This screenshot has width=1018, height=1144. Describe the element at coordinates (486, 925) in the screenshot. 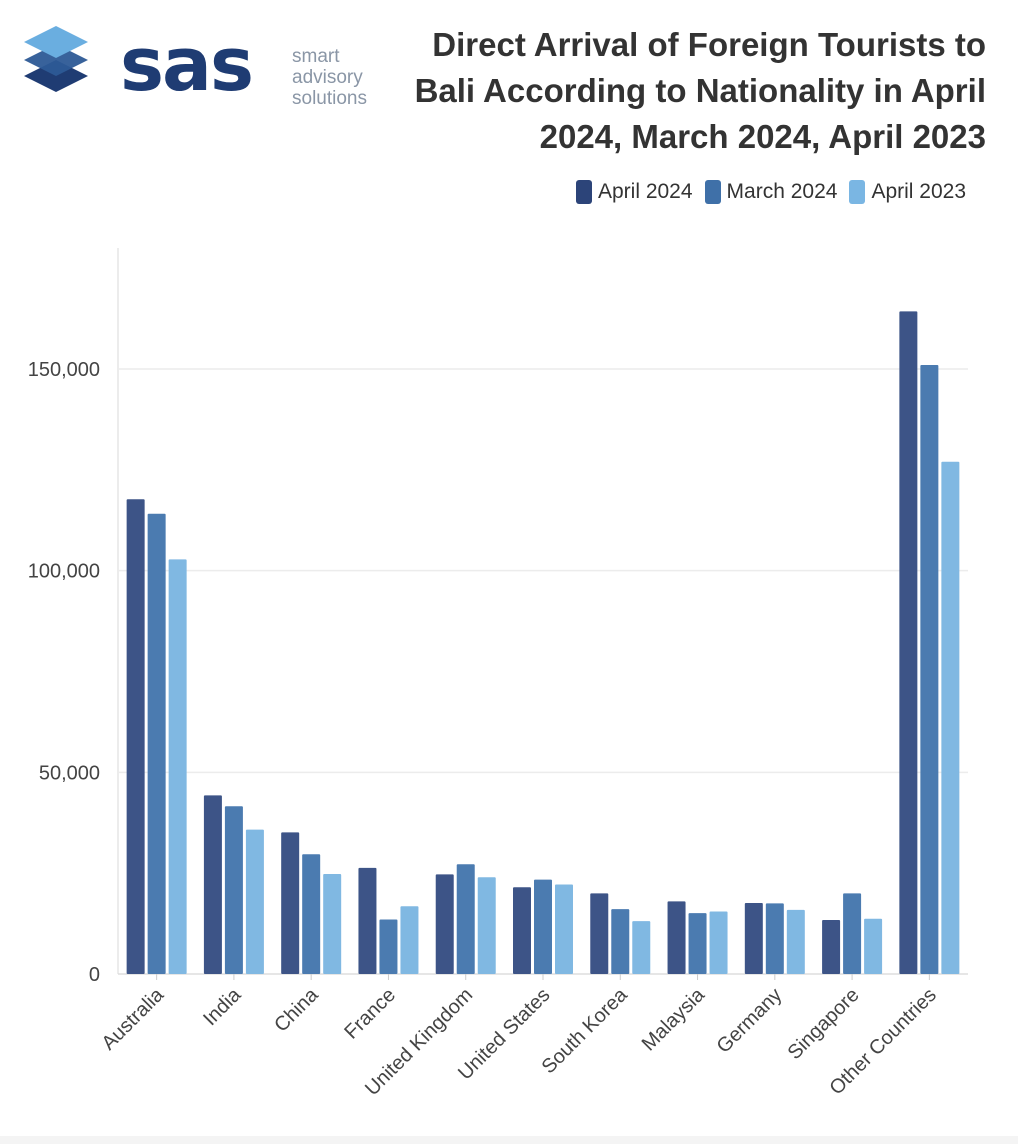

I see `bar-united-kingdom-april-2023` at that location.